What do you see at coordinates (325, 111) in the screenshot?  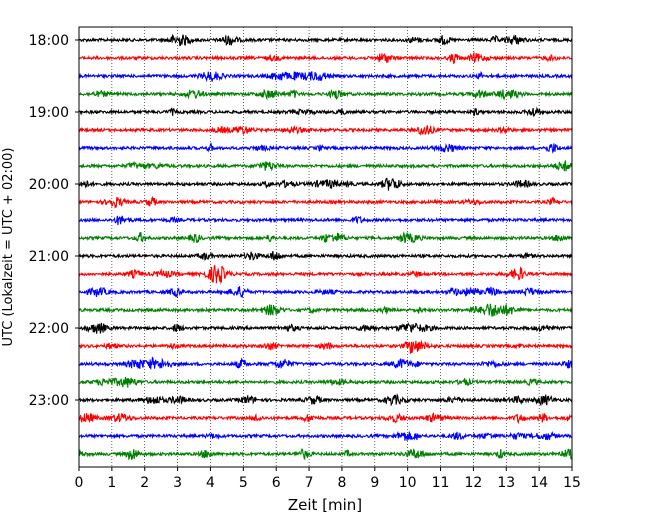 I see `trace-1900` at bounding box center [325, 111].